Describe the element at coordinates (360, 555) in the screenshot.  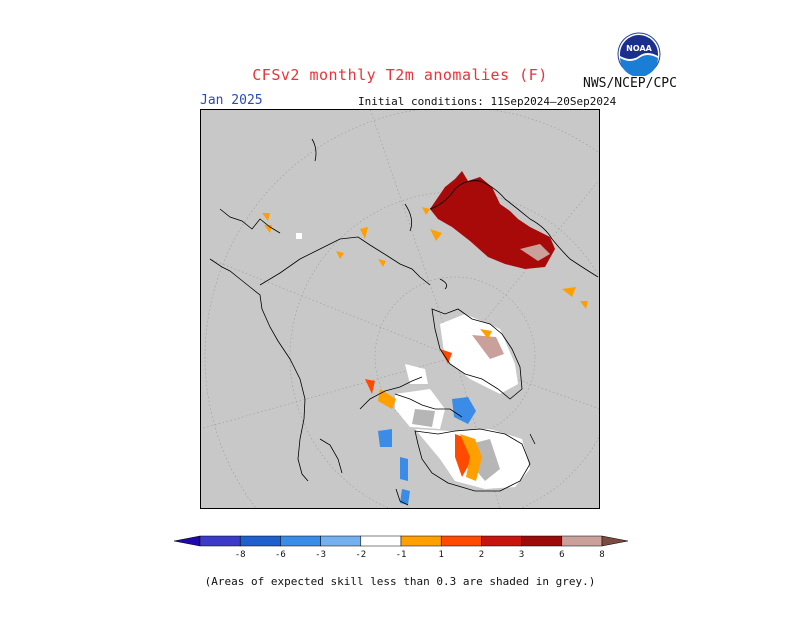
I see `legend-label: -2` at that location.